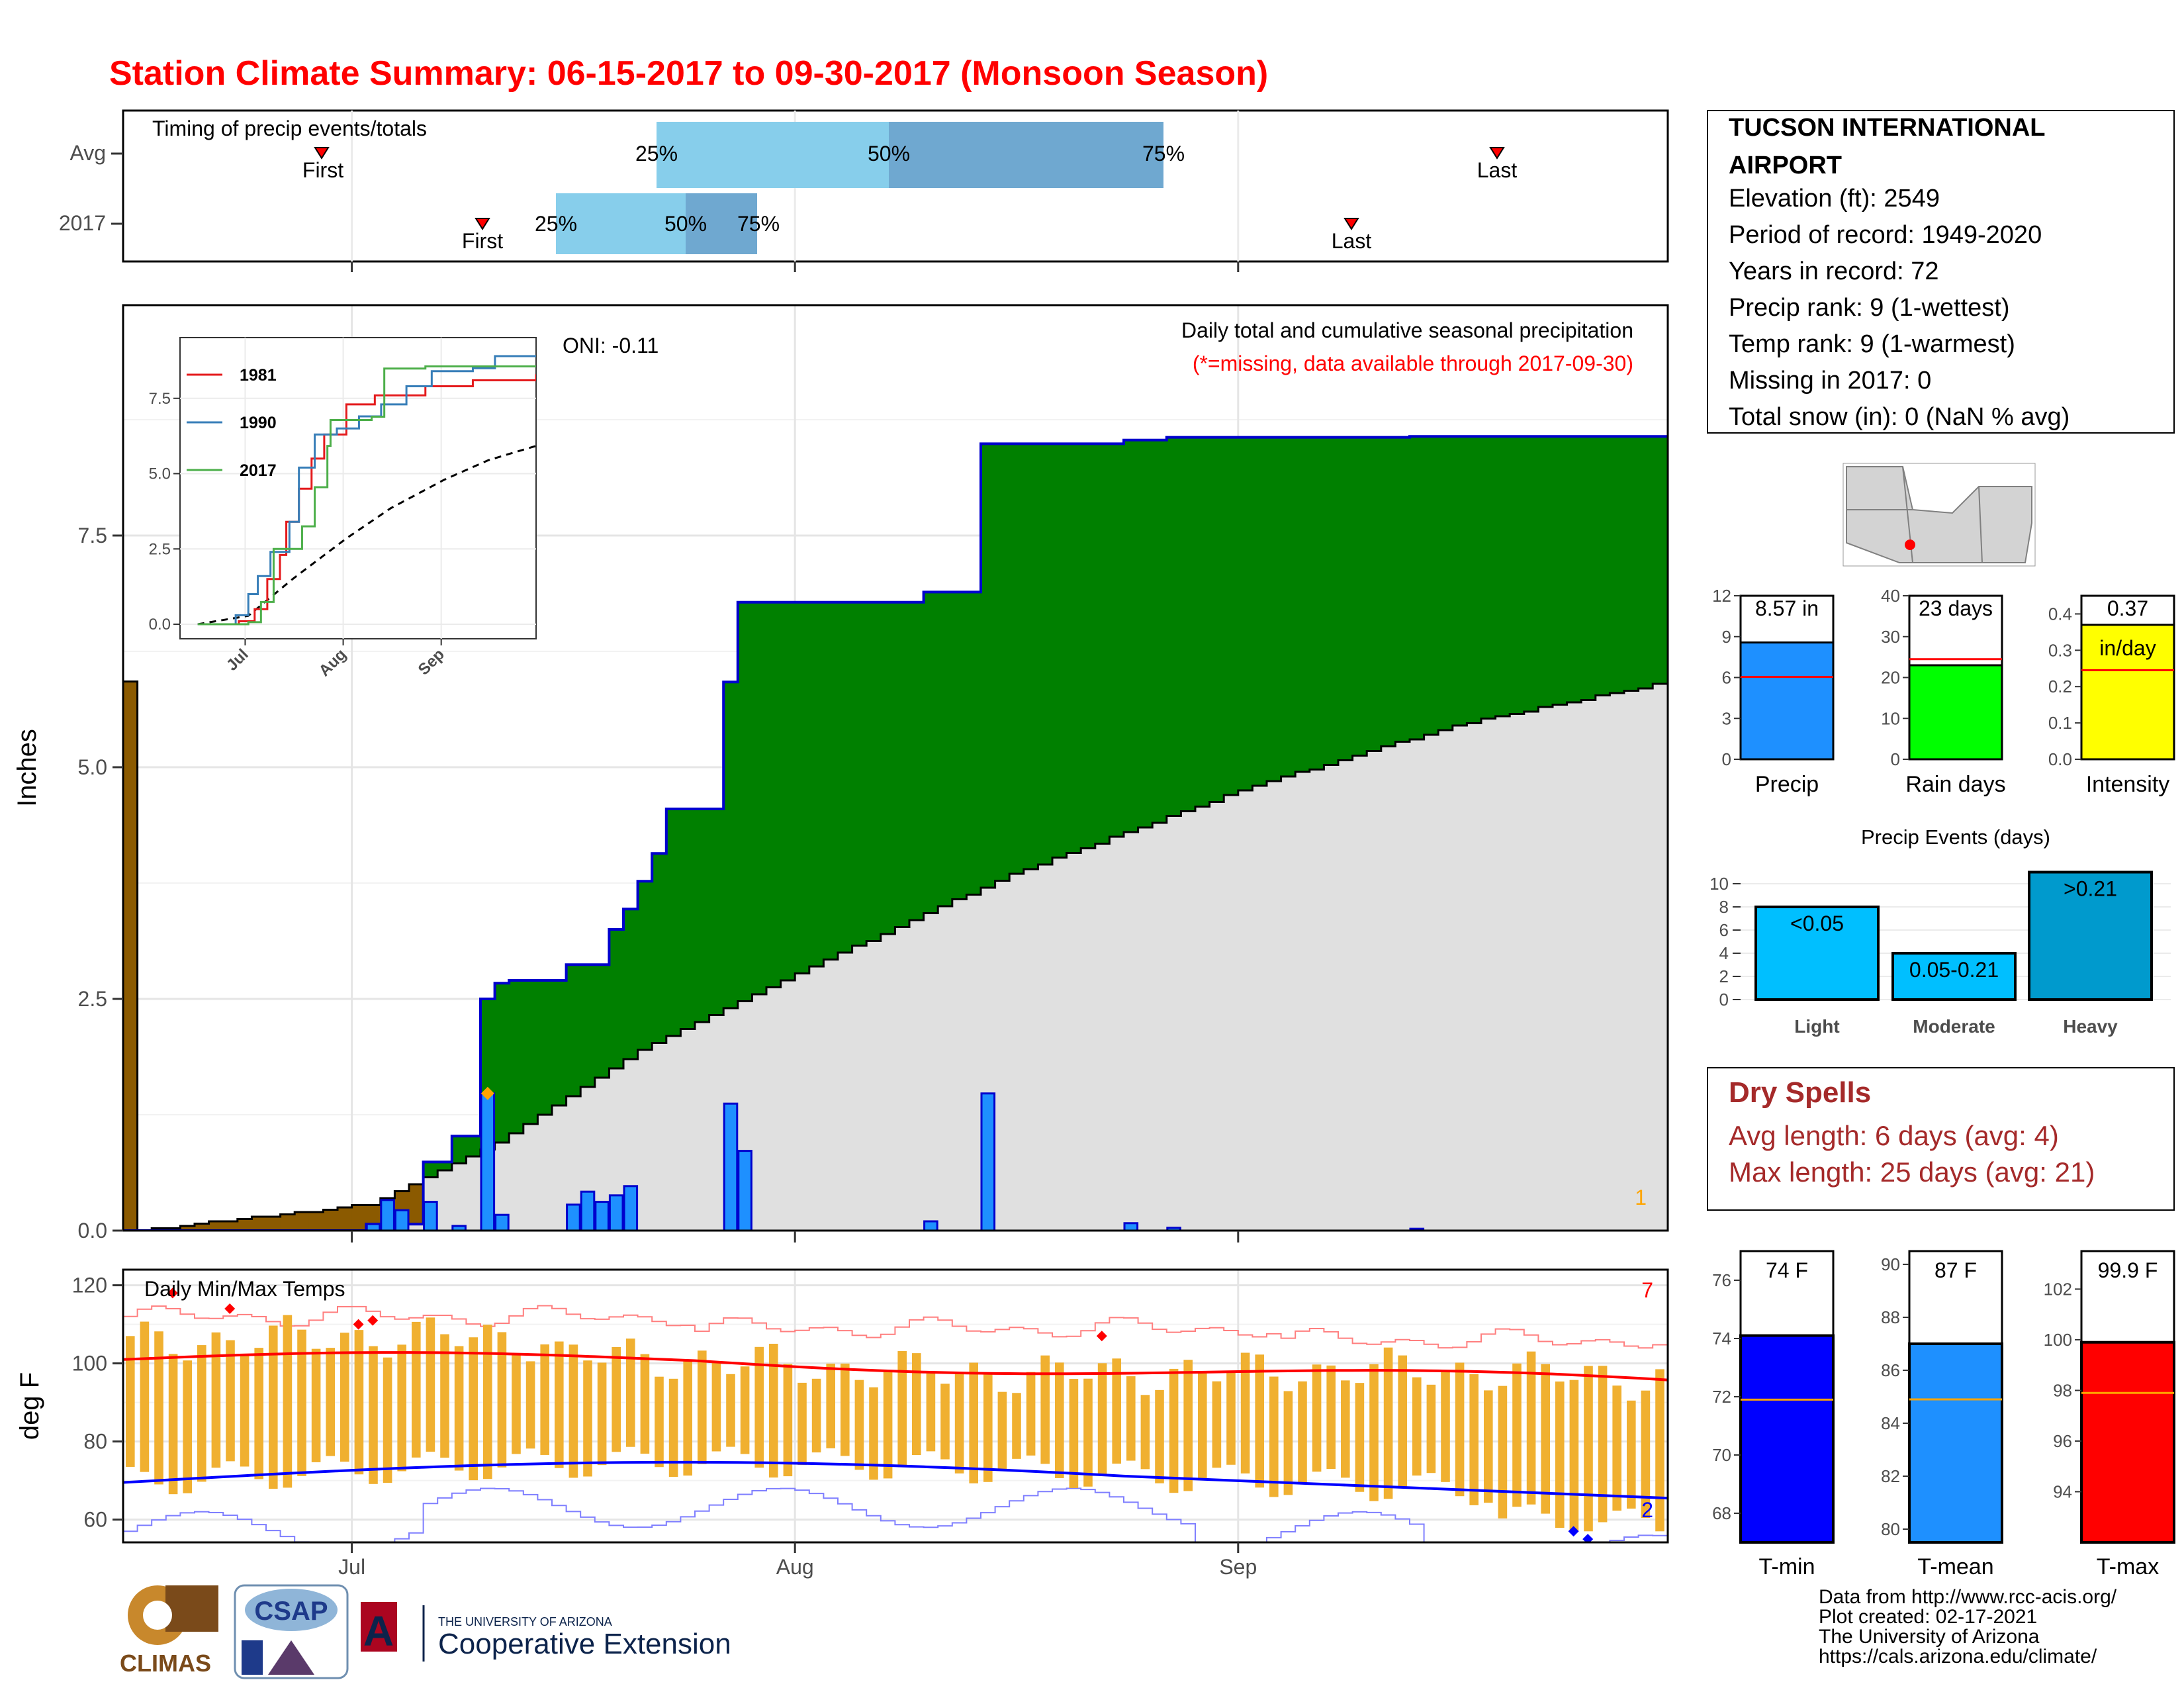 This screenshot has height=1688, width=2184. Describe the element at coordinates (2128, 784) in the screenshot. I see `stat-label: Intensity` at that location.